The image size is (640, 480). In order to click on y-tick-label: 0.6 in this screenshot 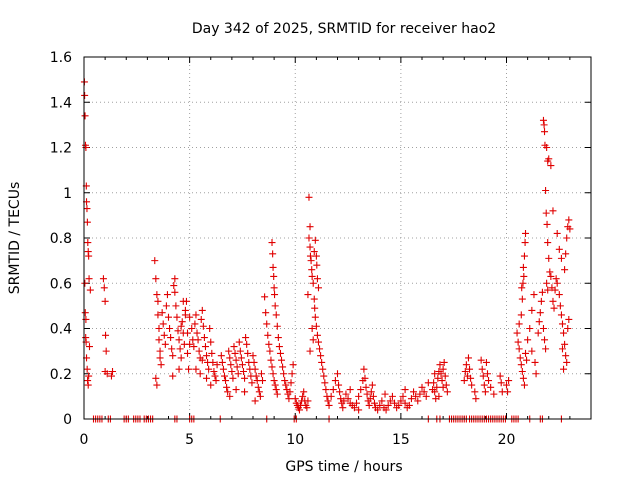, I will do `click(61, 284)`.